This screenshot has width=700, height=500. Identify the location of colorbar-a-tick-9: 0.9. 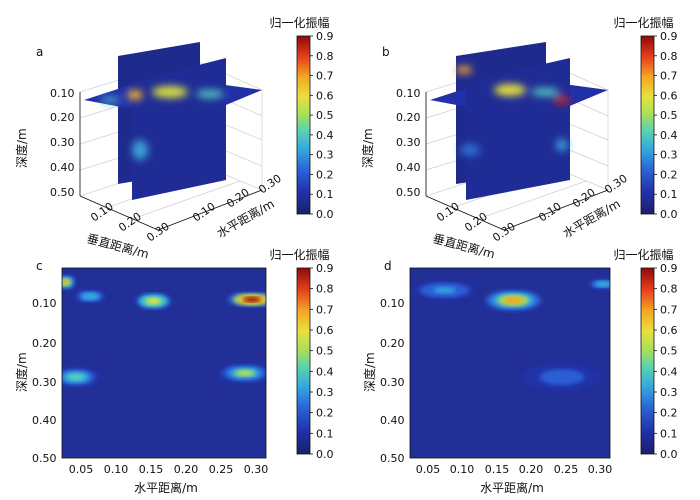
(325, 36).